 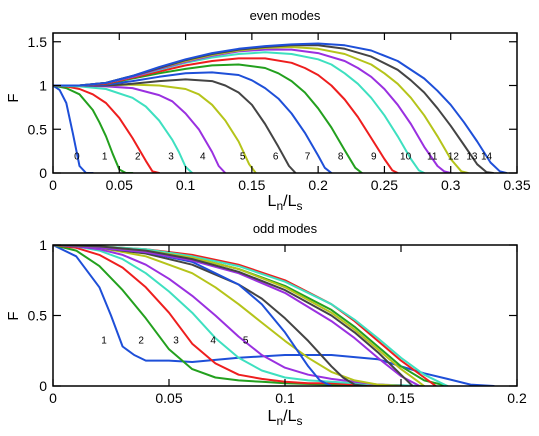 I want to click on even-modes-xtick-label-7: 0.35, so click(x=516, y=185).